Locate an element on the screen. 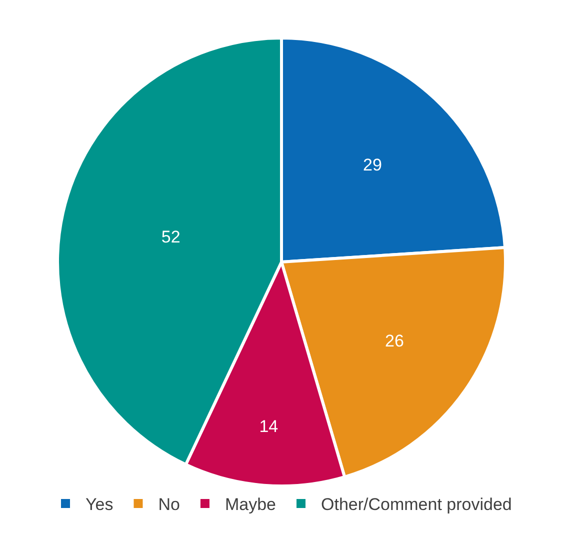 The height and width of the screenshot is (534, 563). legend-label: Yes is located at coordinates (100, 504).